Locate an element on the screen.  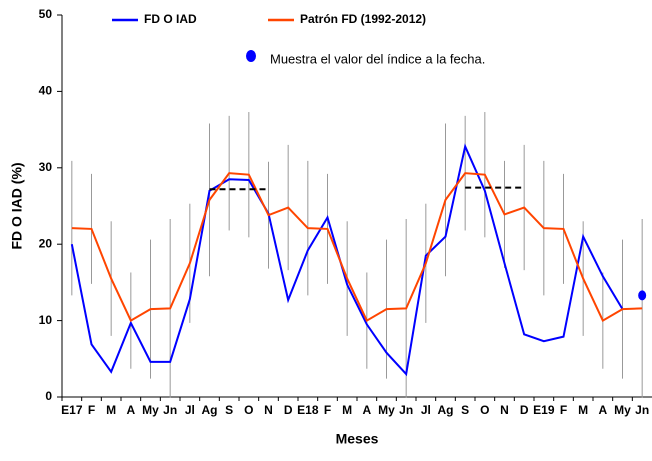
legend-marker is located at coordinates (251, 56).